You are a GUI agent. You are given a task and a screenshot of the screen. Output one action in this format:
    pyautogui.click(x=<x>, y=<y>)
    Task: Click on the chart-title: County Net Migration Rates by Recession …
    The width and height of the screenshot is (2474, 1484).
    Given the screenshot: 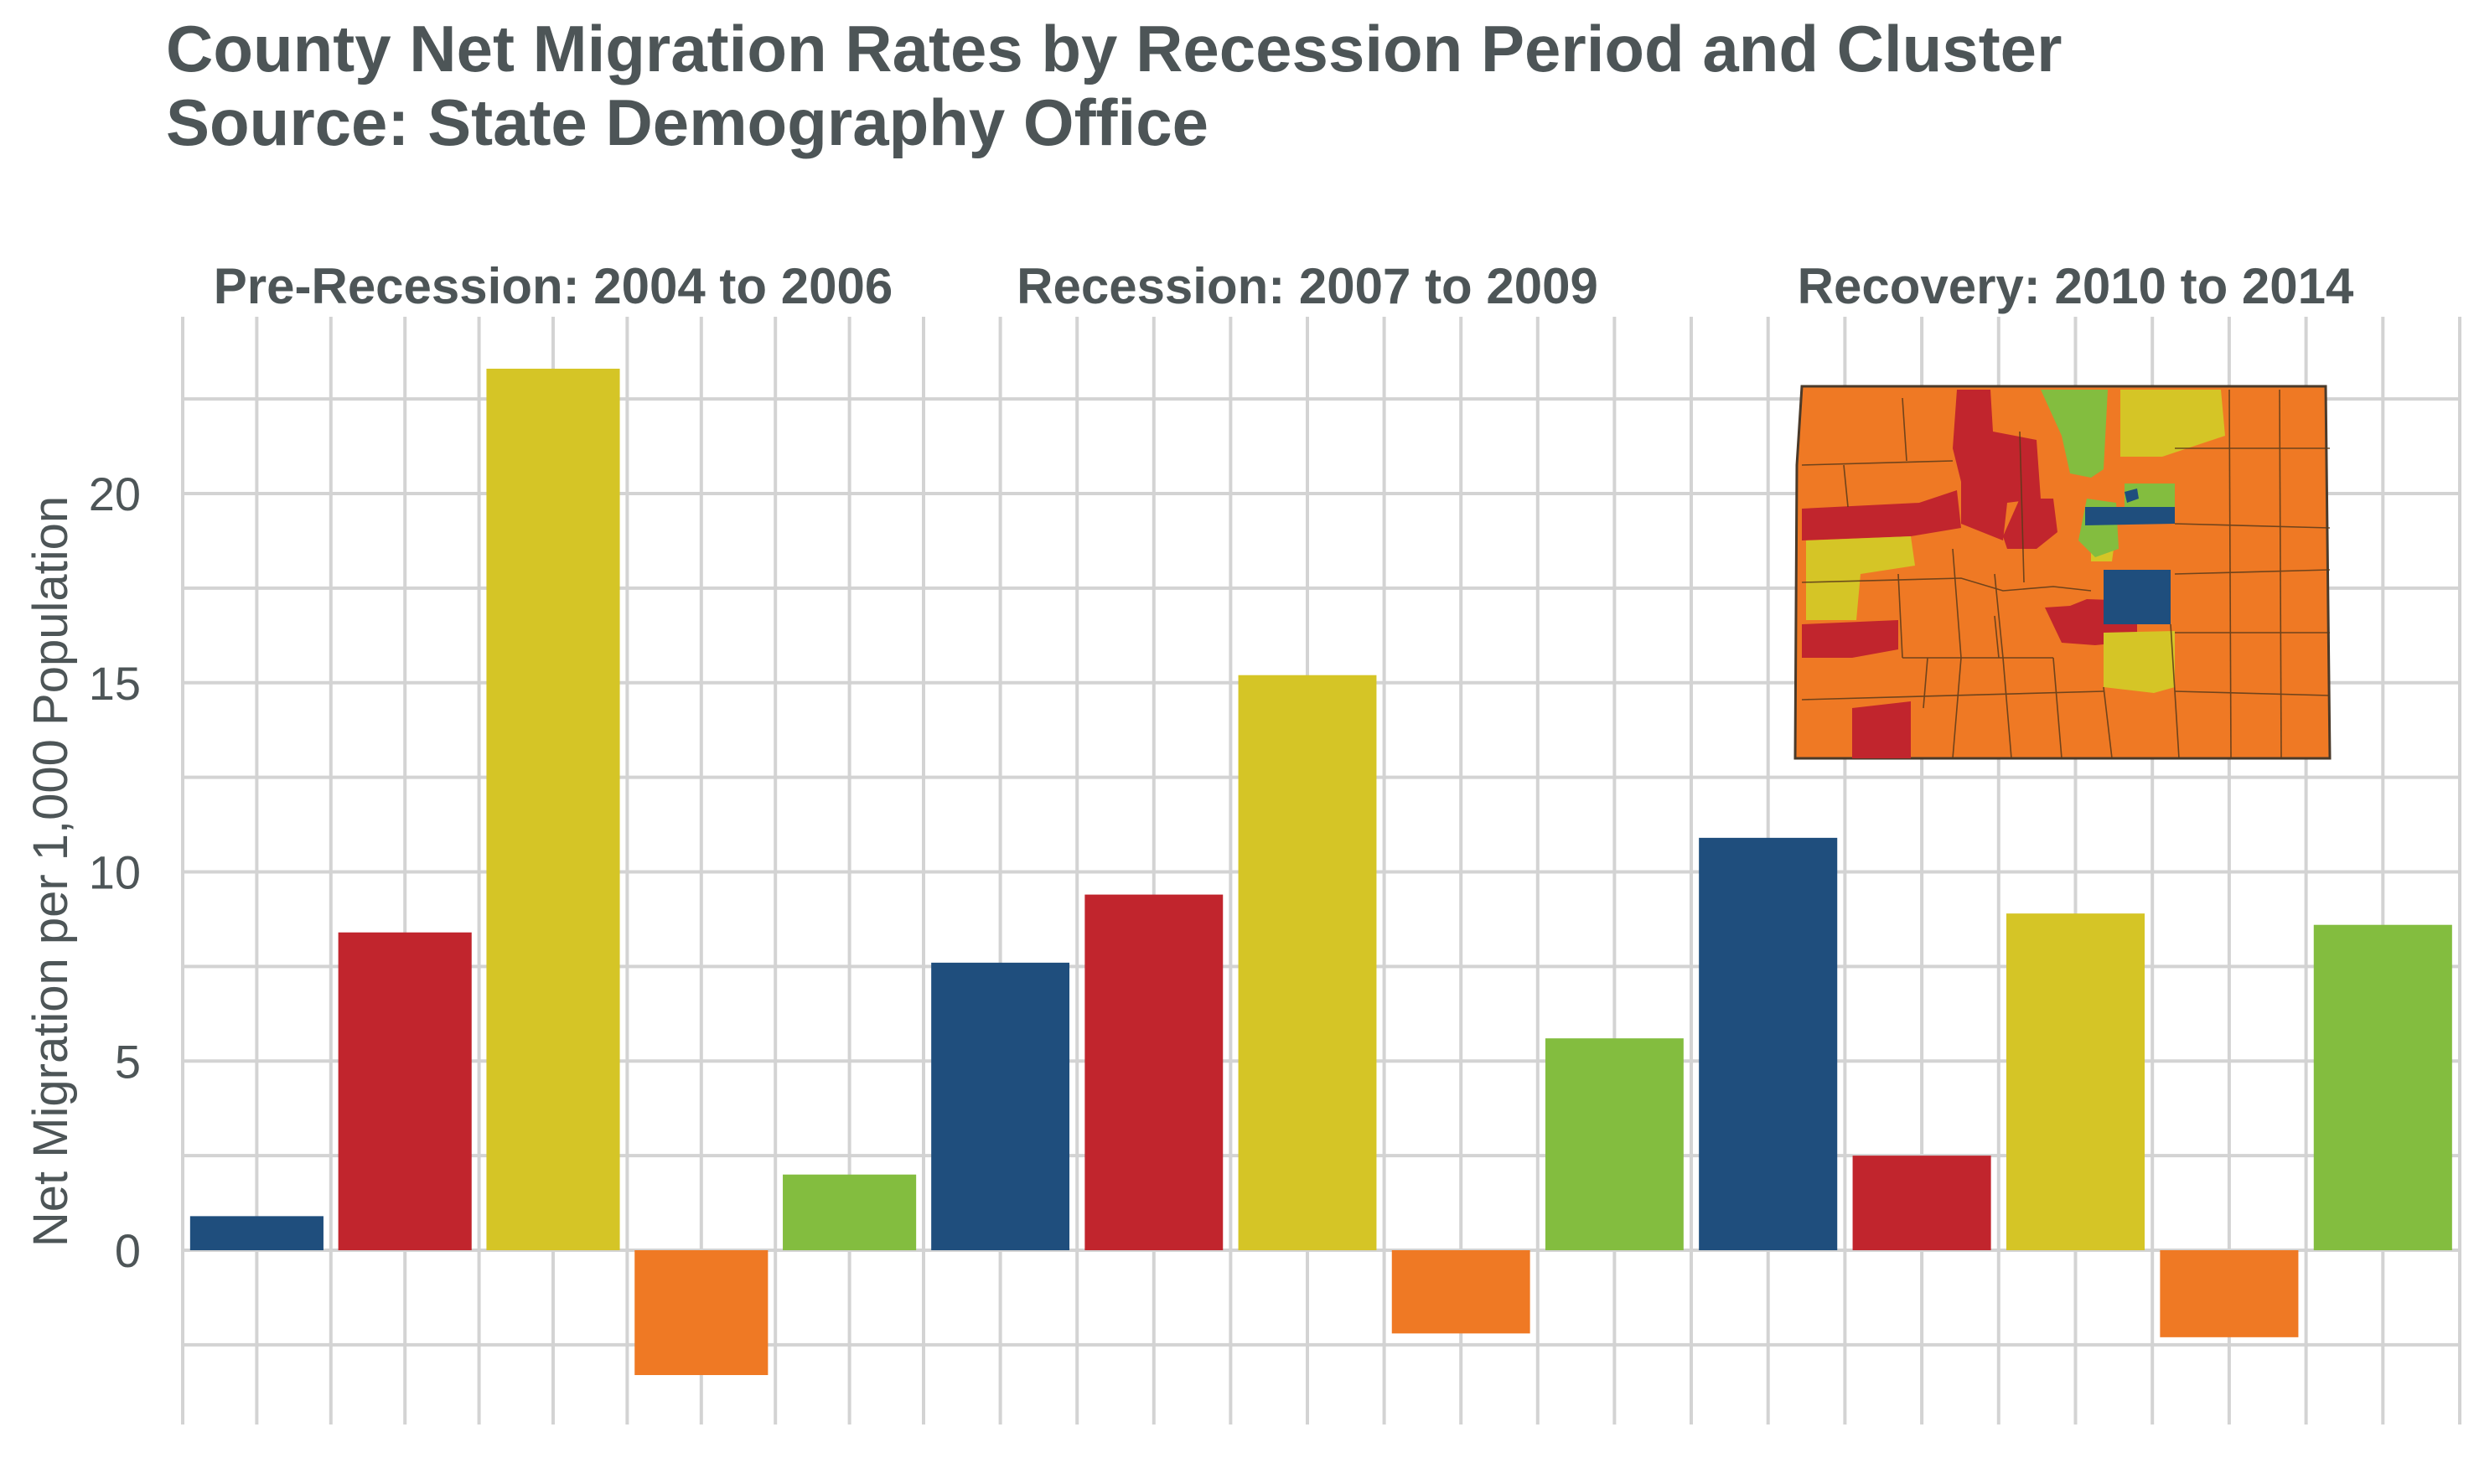 What is the action you would take?
    pyautogui.click(x=1114, y=85)
    